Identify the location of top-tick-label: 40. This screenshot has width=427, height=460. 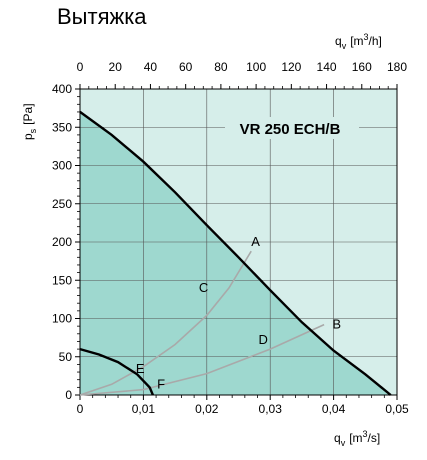
(151, 67).